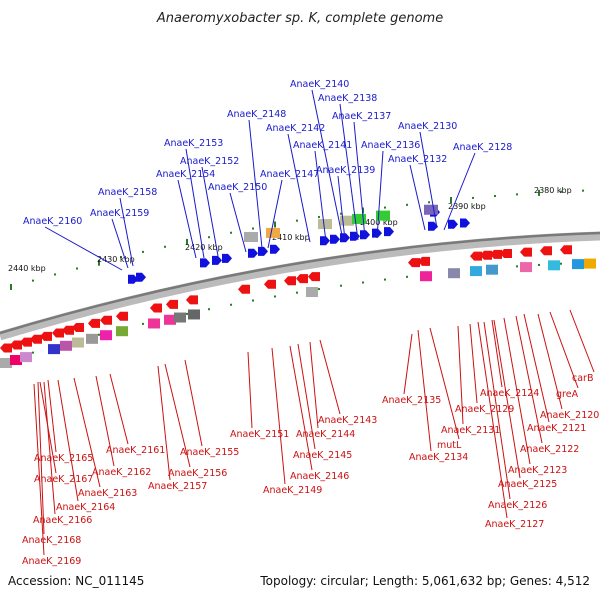 The width and height of the screenshot is (600, 600). Describe the element at coordinates (209, 452) in the screenshot. I see `gene-label: AnaeK_2155` at that location.